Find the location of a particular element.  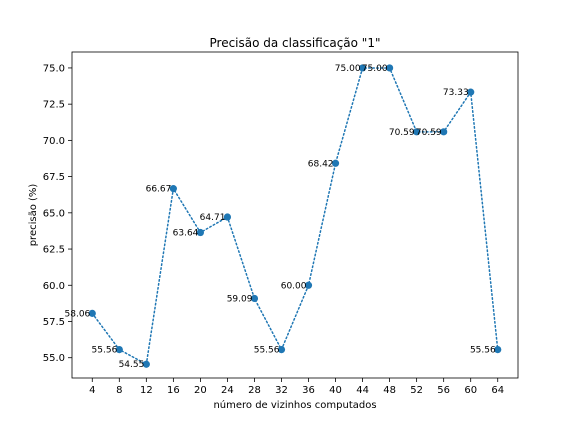

y-tick-label: 72.5 is located at coordinates (54, 105).